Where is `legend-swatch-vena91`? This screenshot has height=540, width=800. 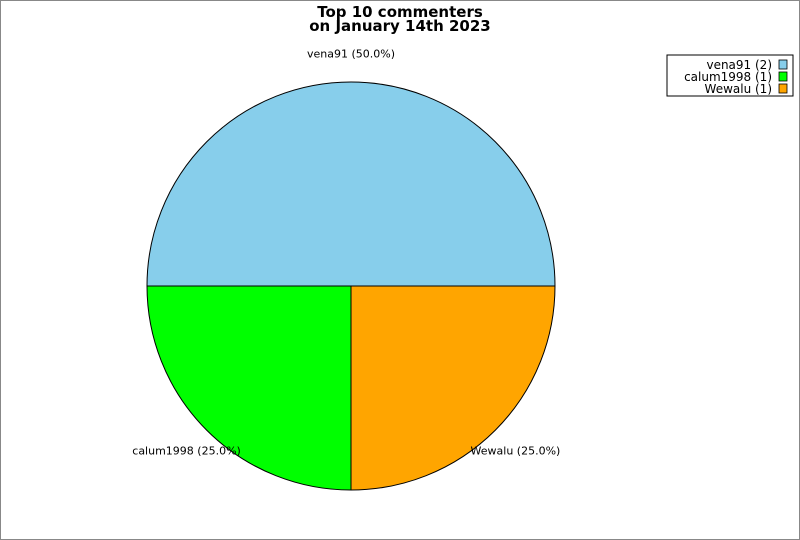
legend-swatch-vena91 is located at coordinates (783, 64).